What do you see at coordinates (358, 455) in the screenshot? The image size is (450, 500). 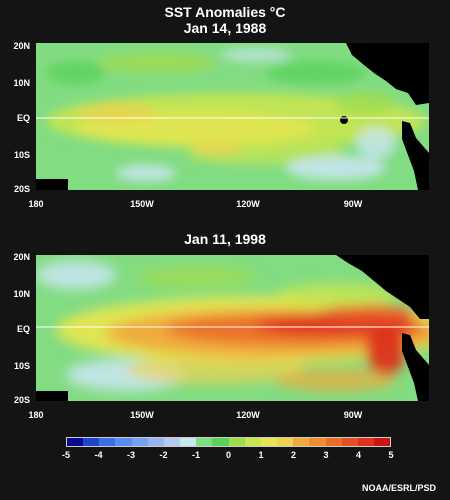 I see `colorbar-tick-label: 4` at bounding box center [358, 455].